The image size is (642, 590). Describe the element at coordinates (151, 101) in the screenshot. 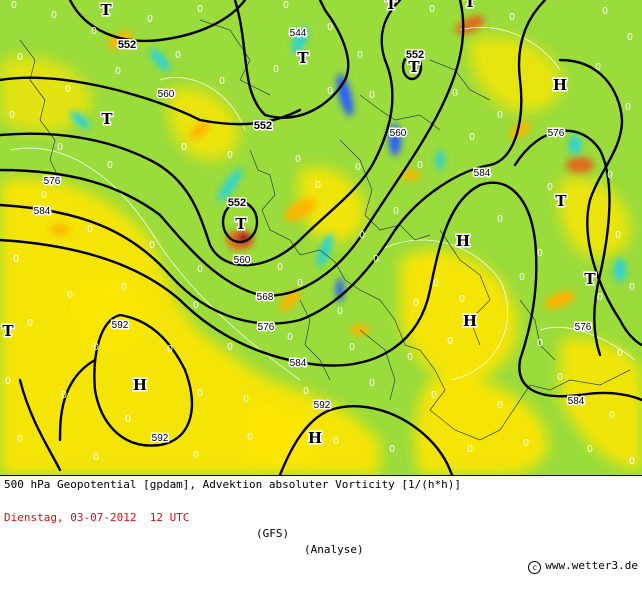

I see `contour-552-west` at that location.